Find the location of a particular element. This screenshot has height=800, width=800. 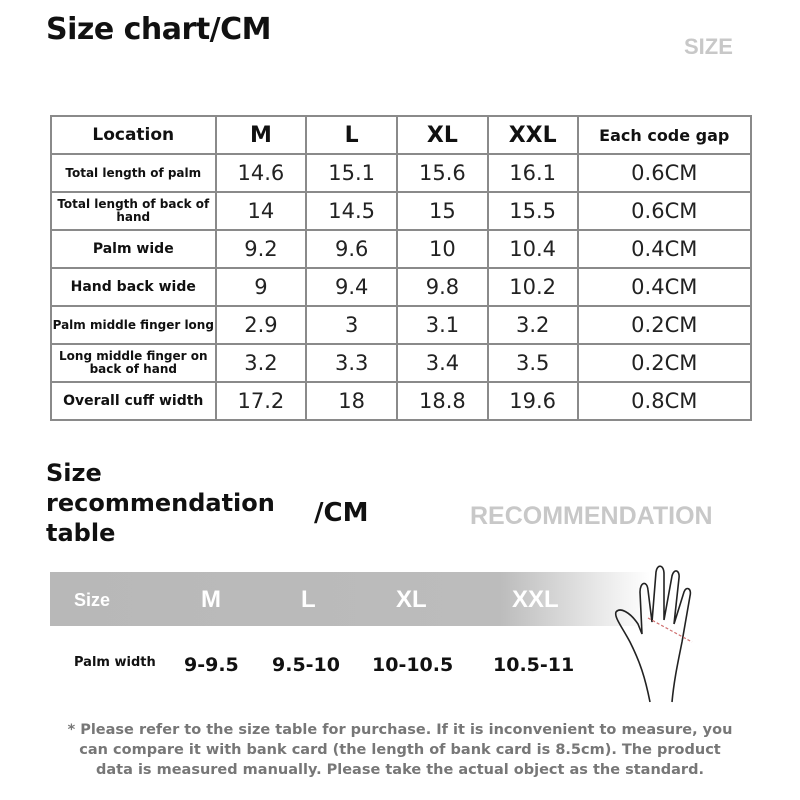

band-size-l: L is located at coordinates (308, 599).